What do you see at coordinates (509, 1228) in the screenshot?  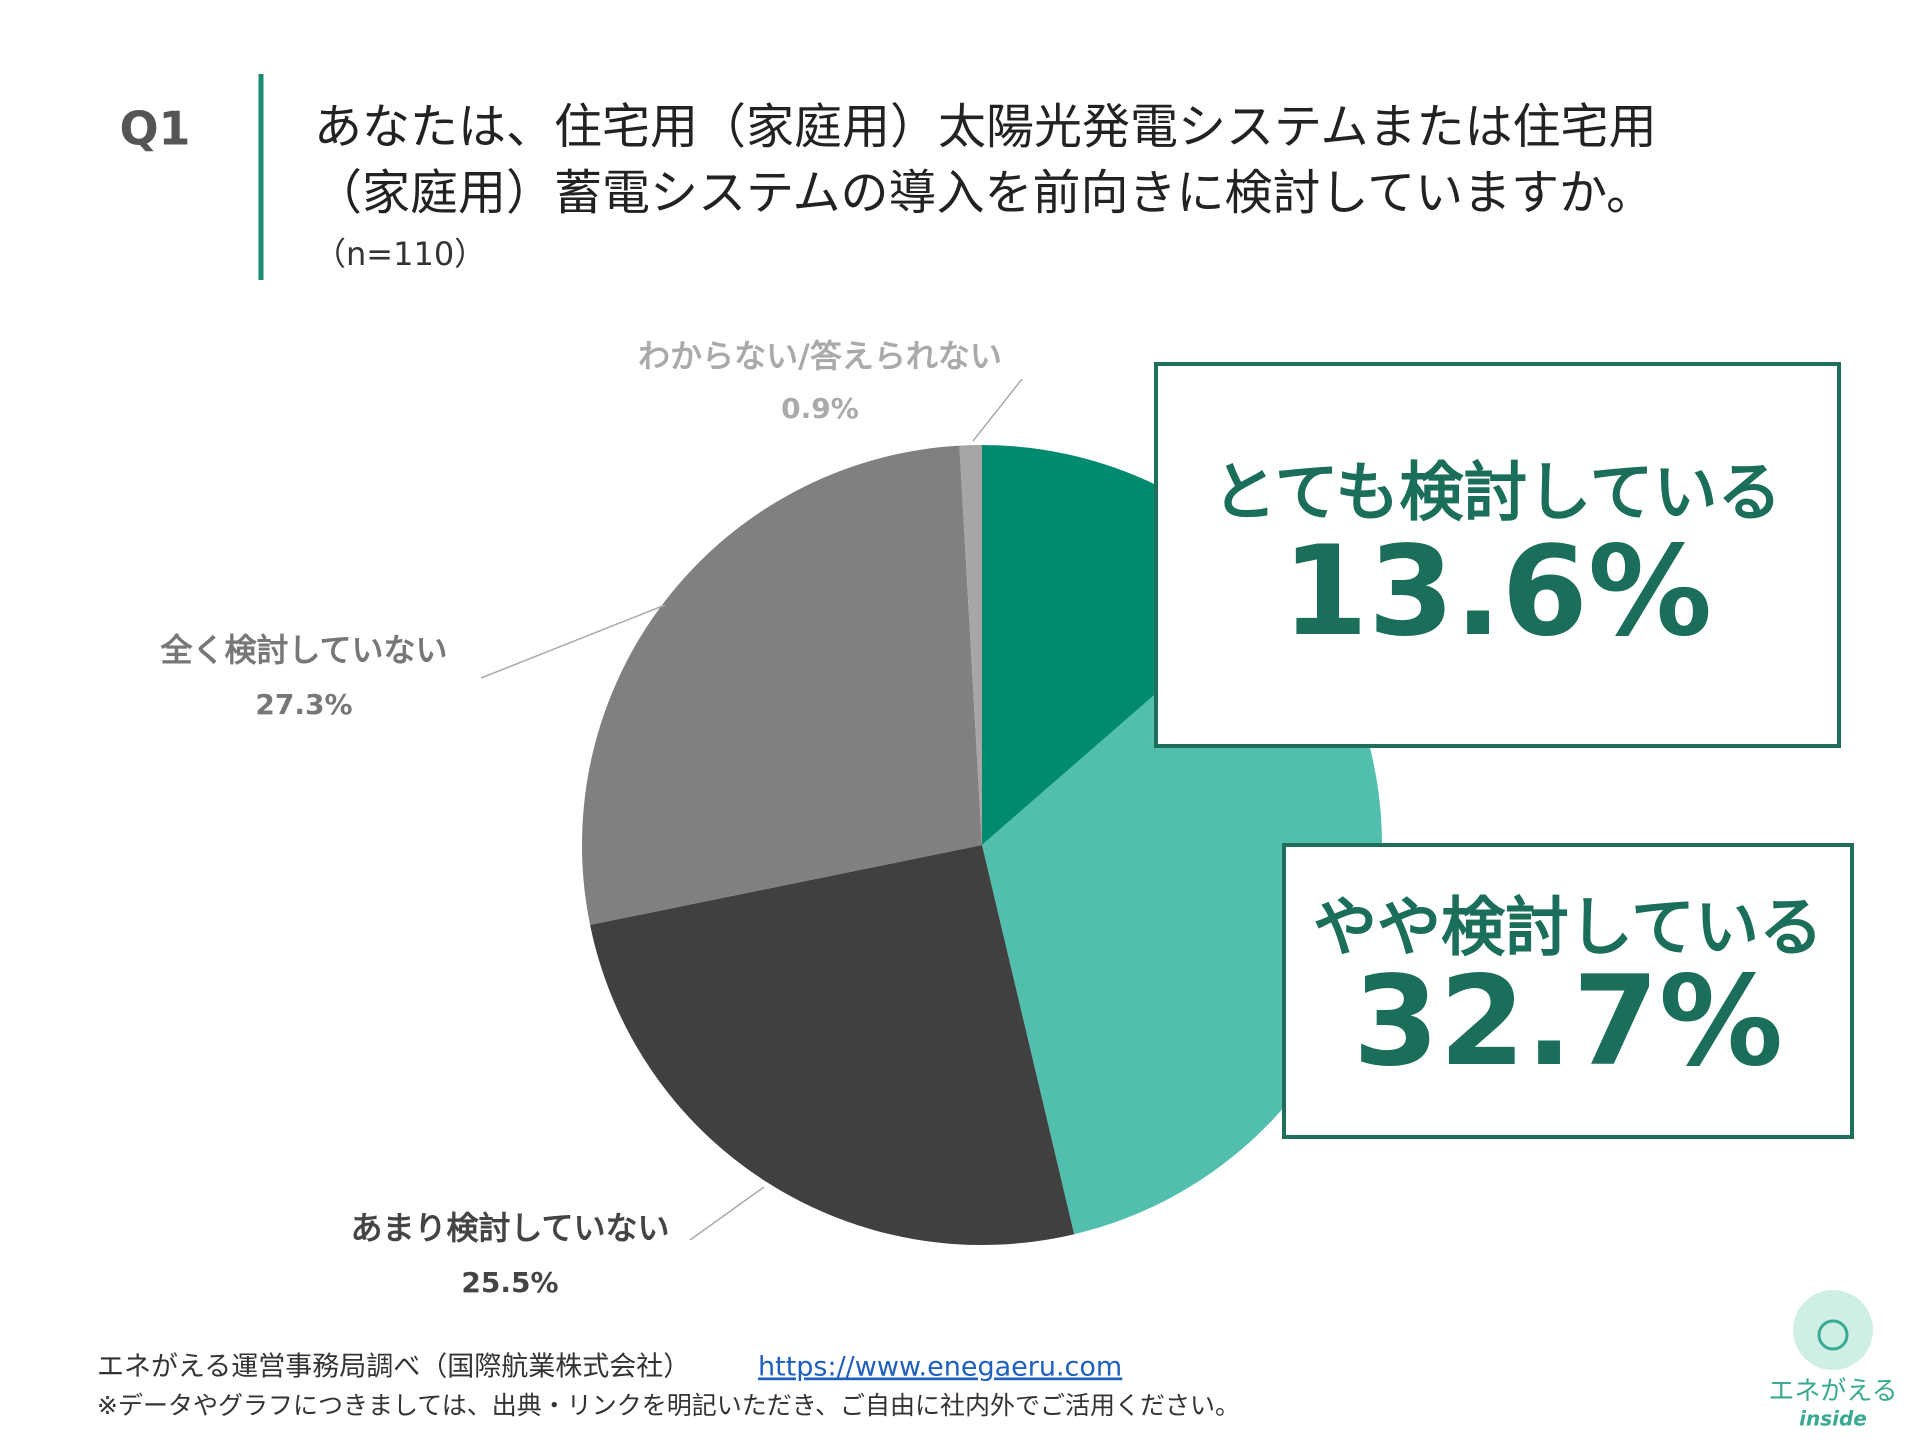 I see `category-label: あまり検討していない` at bounding box center [509, 1228].